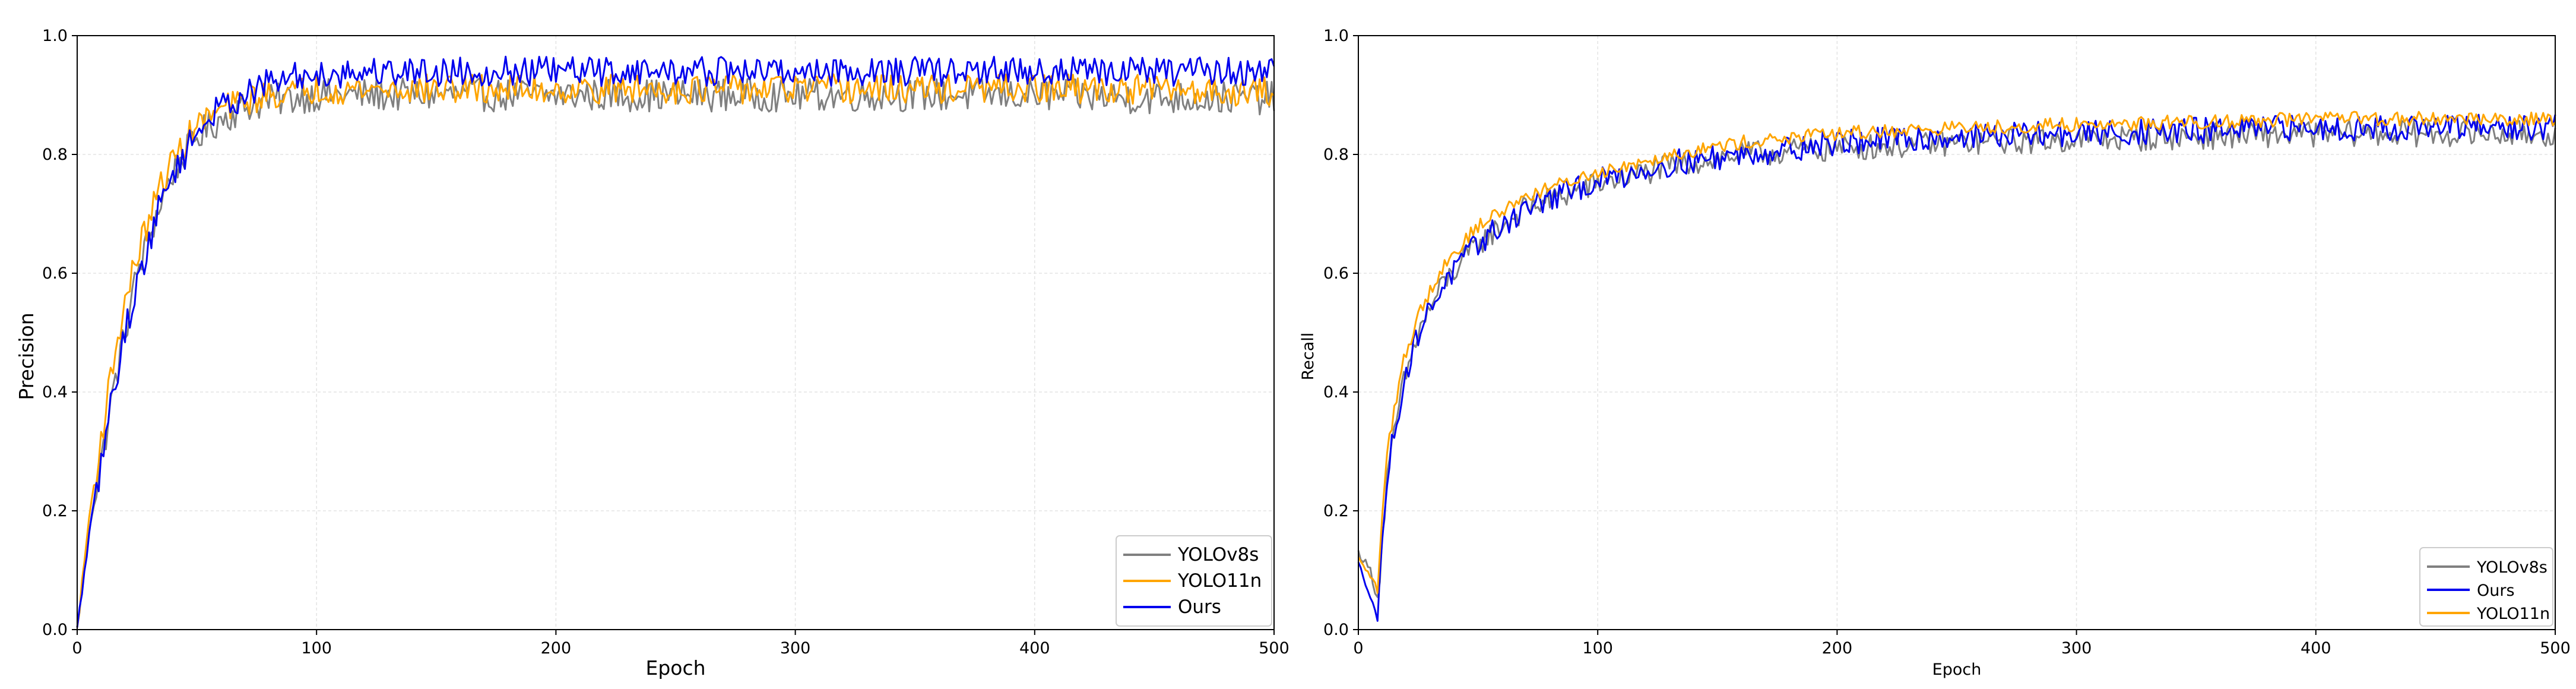  What do you see at coordinates (675, 667) in the screenshot?
I see `precision-x-axis-label: Epoch` at bounding box center [675, 667].